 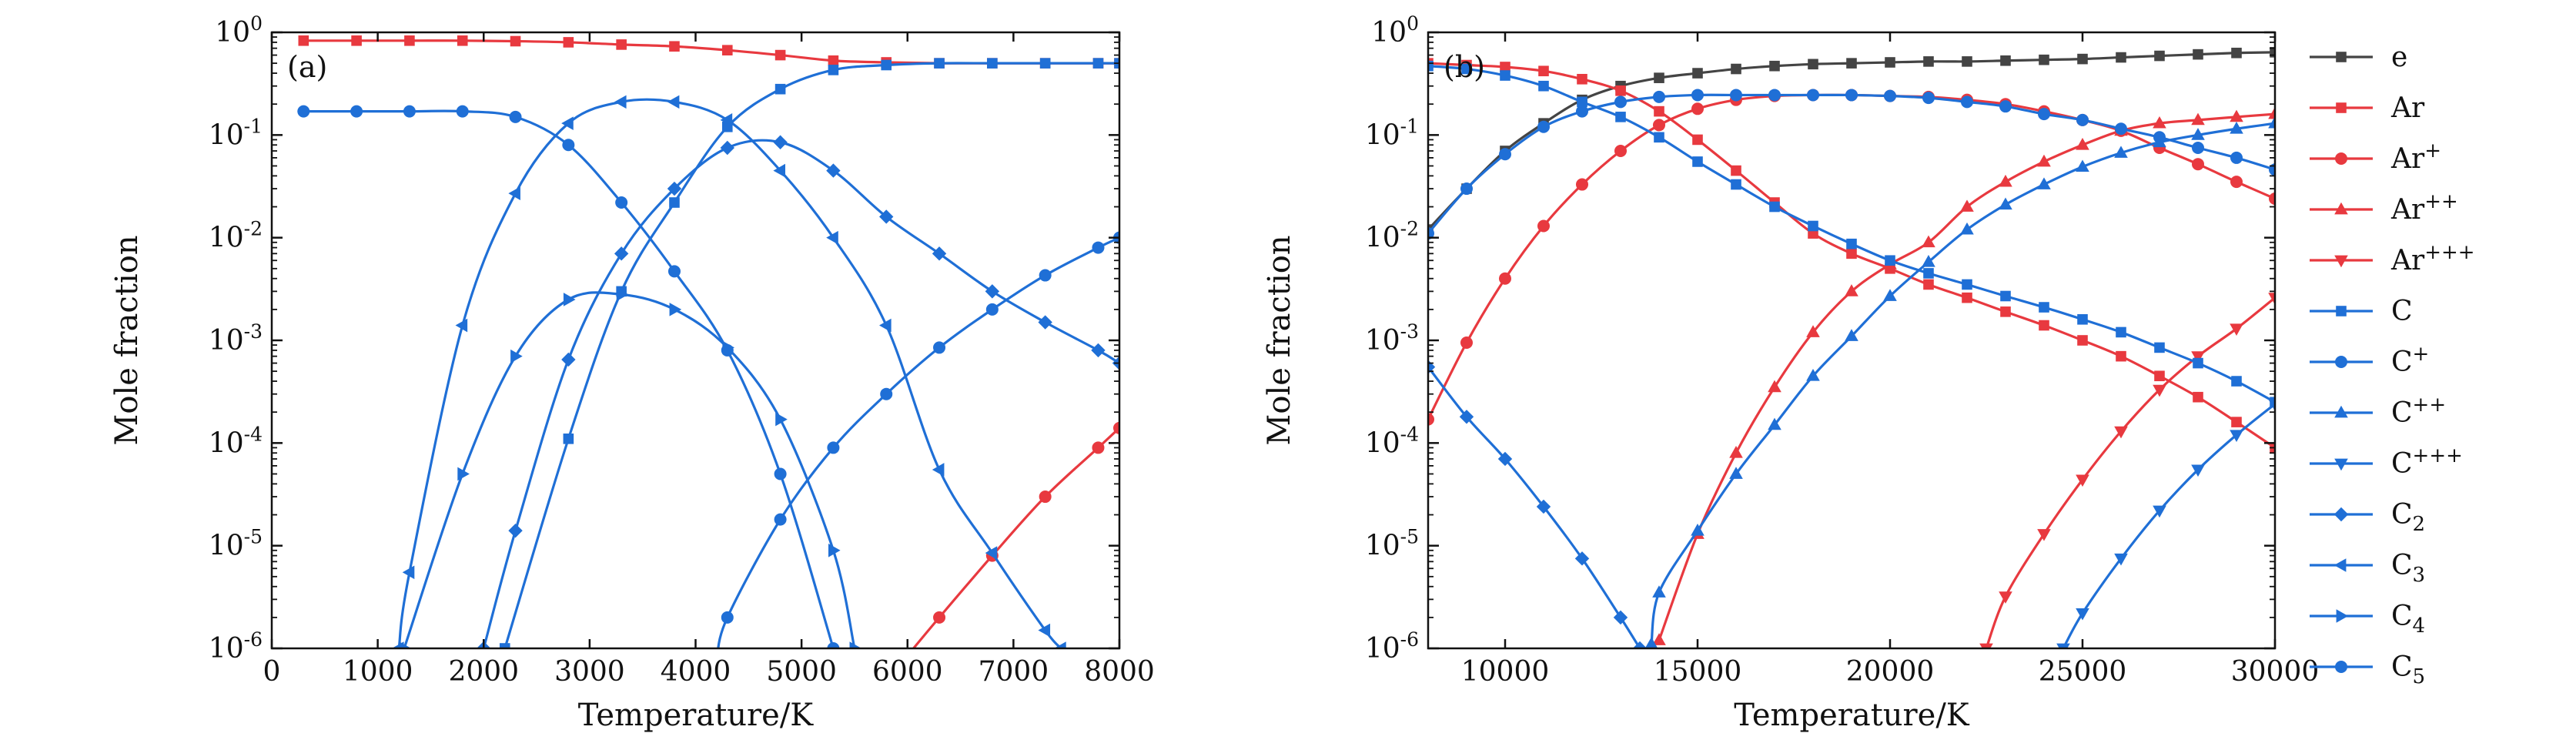 I want to click on legend-label: C2, so click(x=2408, y=517).